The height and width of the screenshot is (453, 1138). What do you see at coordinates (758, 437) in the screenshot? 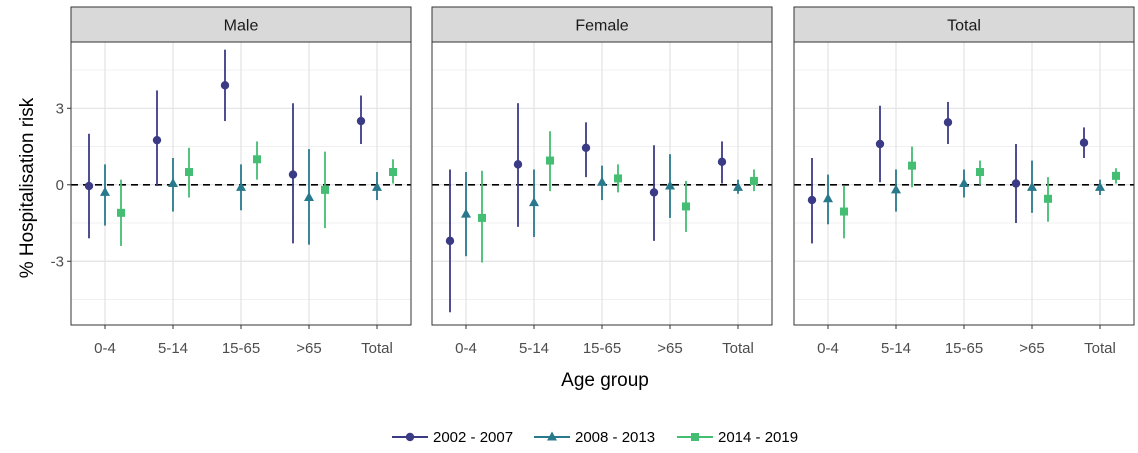
I see `legend-label: 2014 - 2019` at bounding box center [758, 437].